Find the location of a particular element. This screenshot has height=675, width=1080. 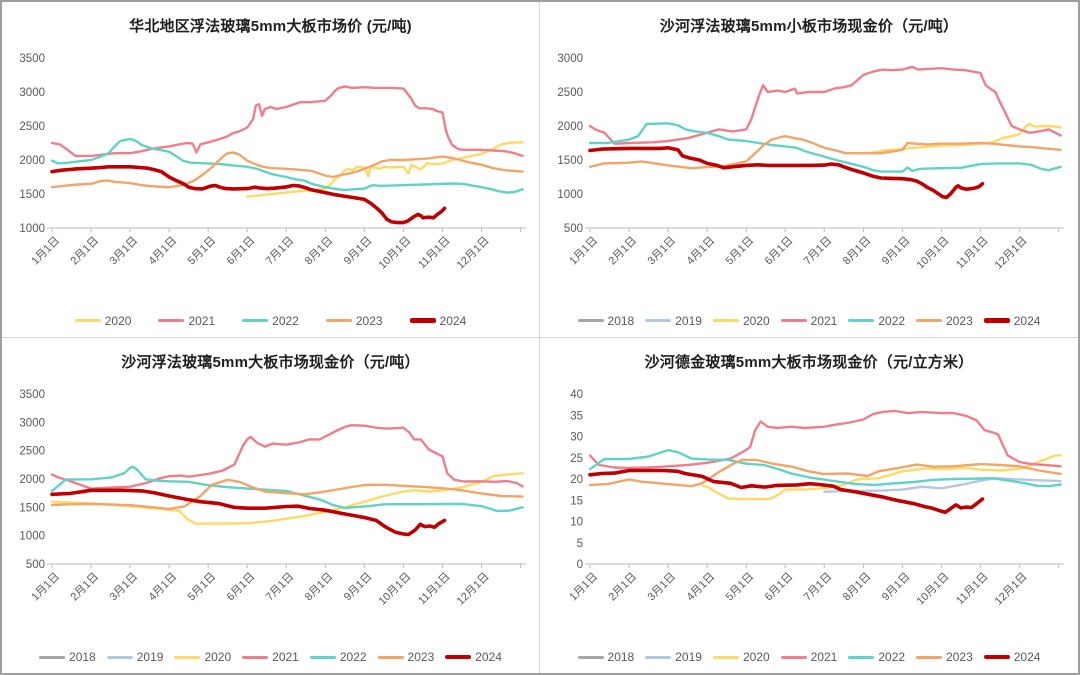

legend-label: 2023 is located at coordinates (959, 320).